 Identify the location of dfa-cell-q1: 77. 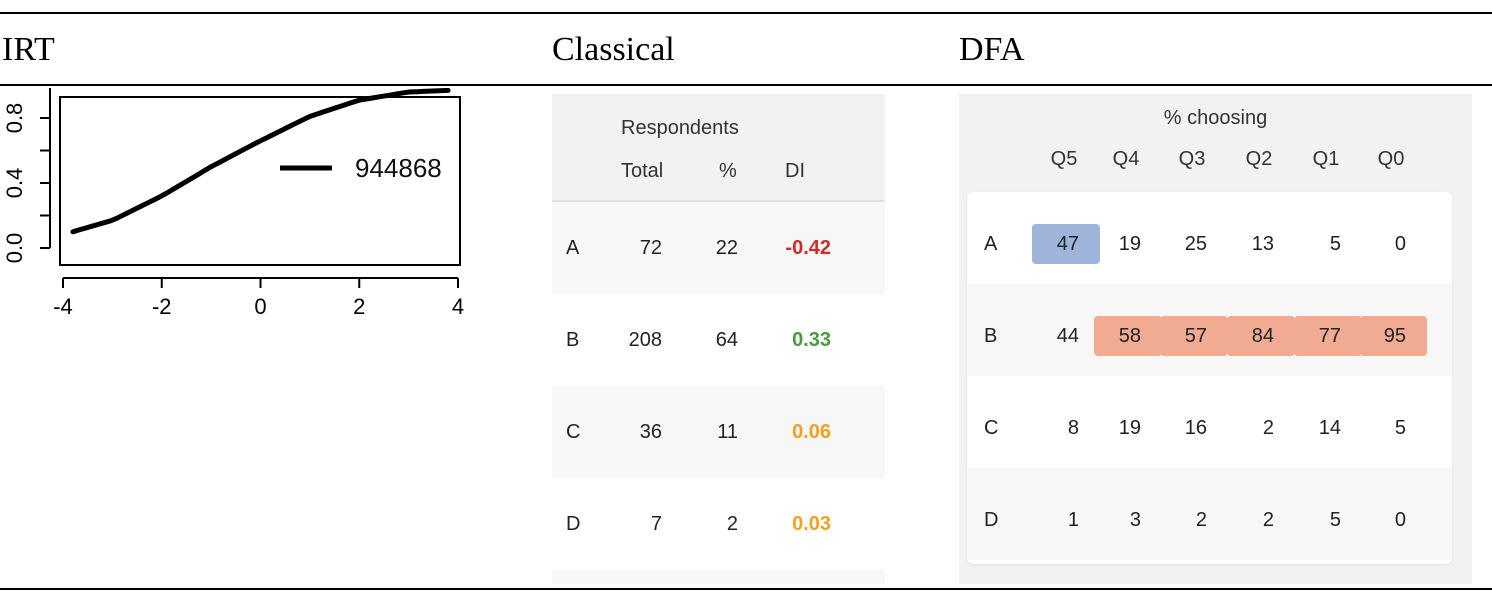
(1329, 336).